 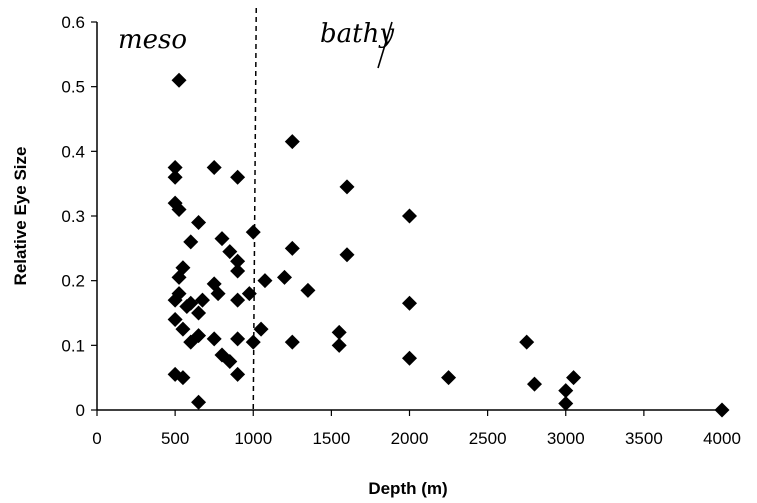 What do you see at coordinates (20, 216) in the screenshot?
I see `y-axis-title: Relative Eye Size` at bounding box center [20, 216].